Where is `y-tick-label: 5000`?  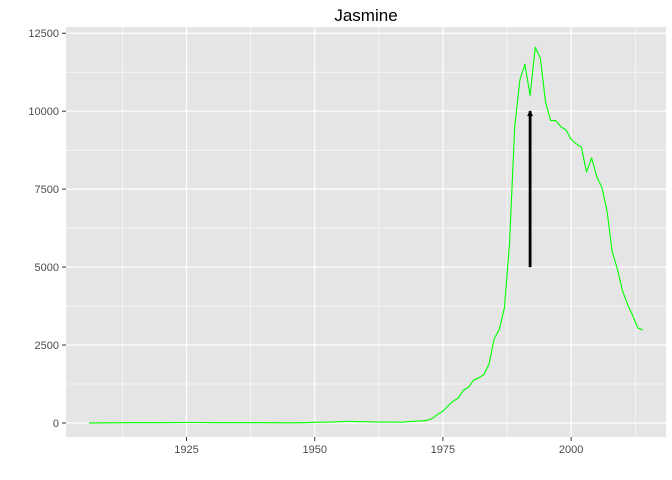
y-tick-label: 5000 is located at coordinates (47, 268).